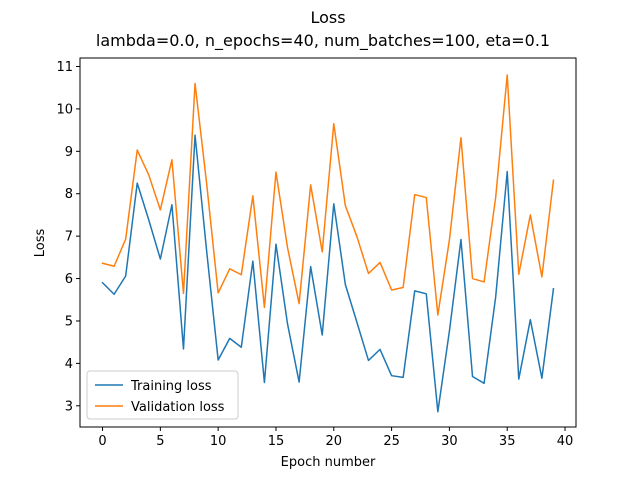 Image resolution: width=640 pixels, height=484 pixels. What do you see at coordinates (160, 441) in the screenshot?
I see `x-tick-label: 5` at bounding box center [160, 441].